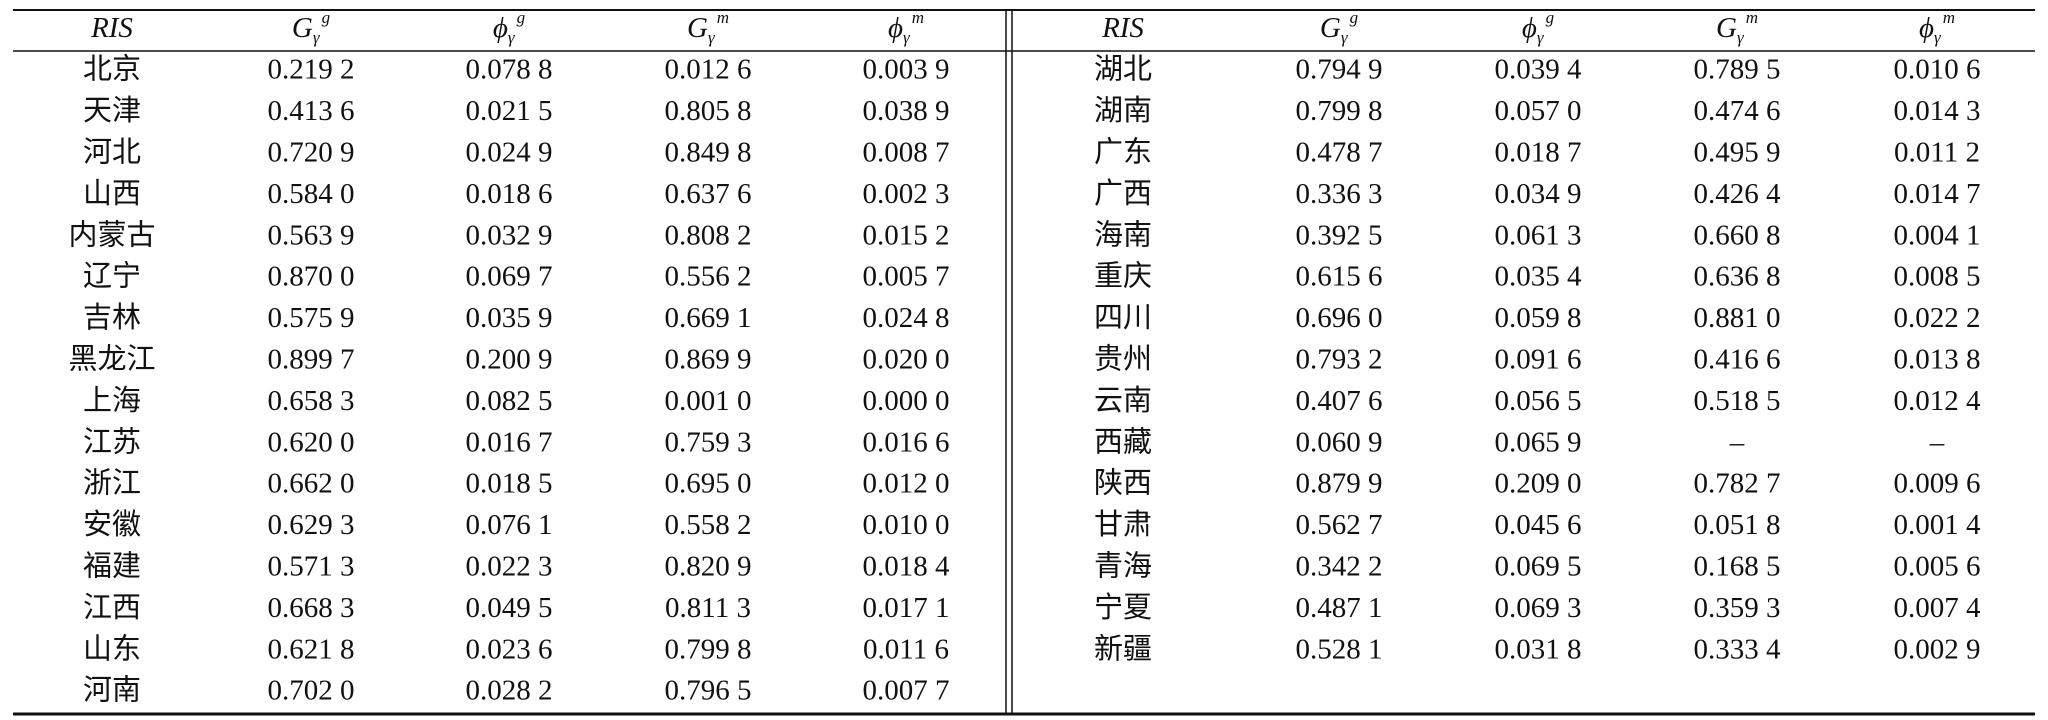 The width and height of the screenshot is (2048, 720). I want to click on value-cell: 0.219 2, so click(311, 70).